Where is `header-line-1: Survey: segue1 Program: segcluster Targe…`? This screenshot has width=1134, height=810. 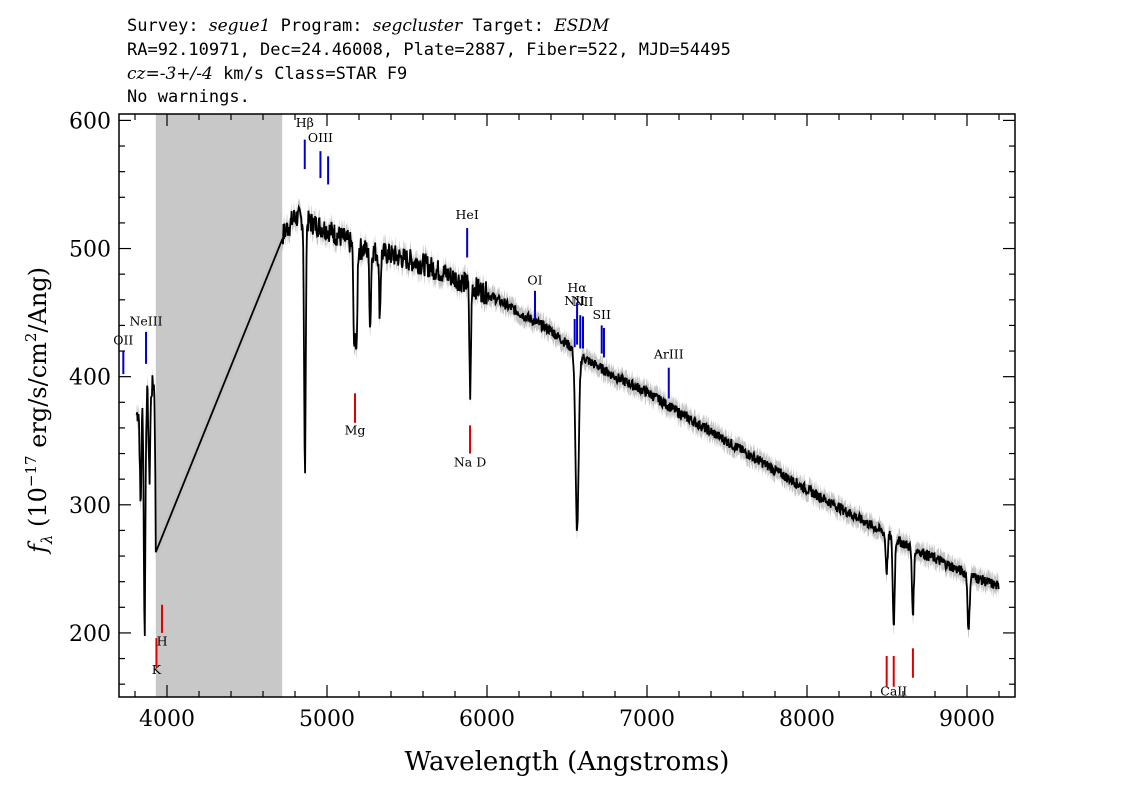 header-line-1: Survey: segue1 Program: segcluster Targe… is located at coordinates (368, 26).